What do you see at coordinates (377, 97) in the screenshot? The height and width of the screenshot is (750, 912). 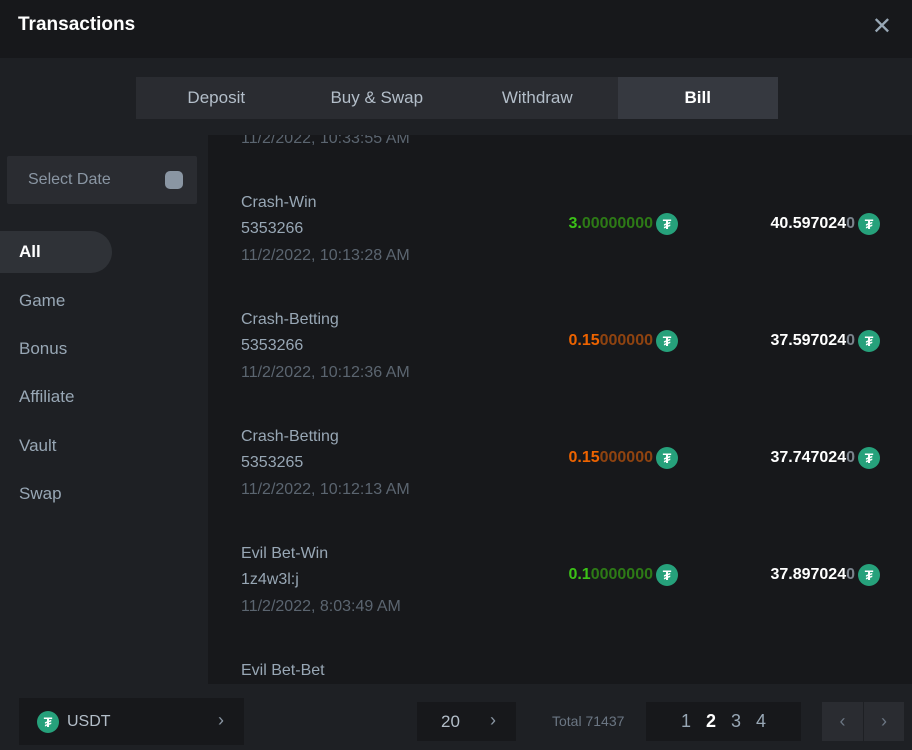 I see `tab-buy-swap: Buy & Swap` at bounding box center [377, 97].